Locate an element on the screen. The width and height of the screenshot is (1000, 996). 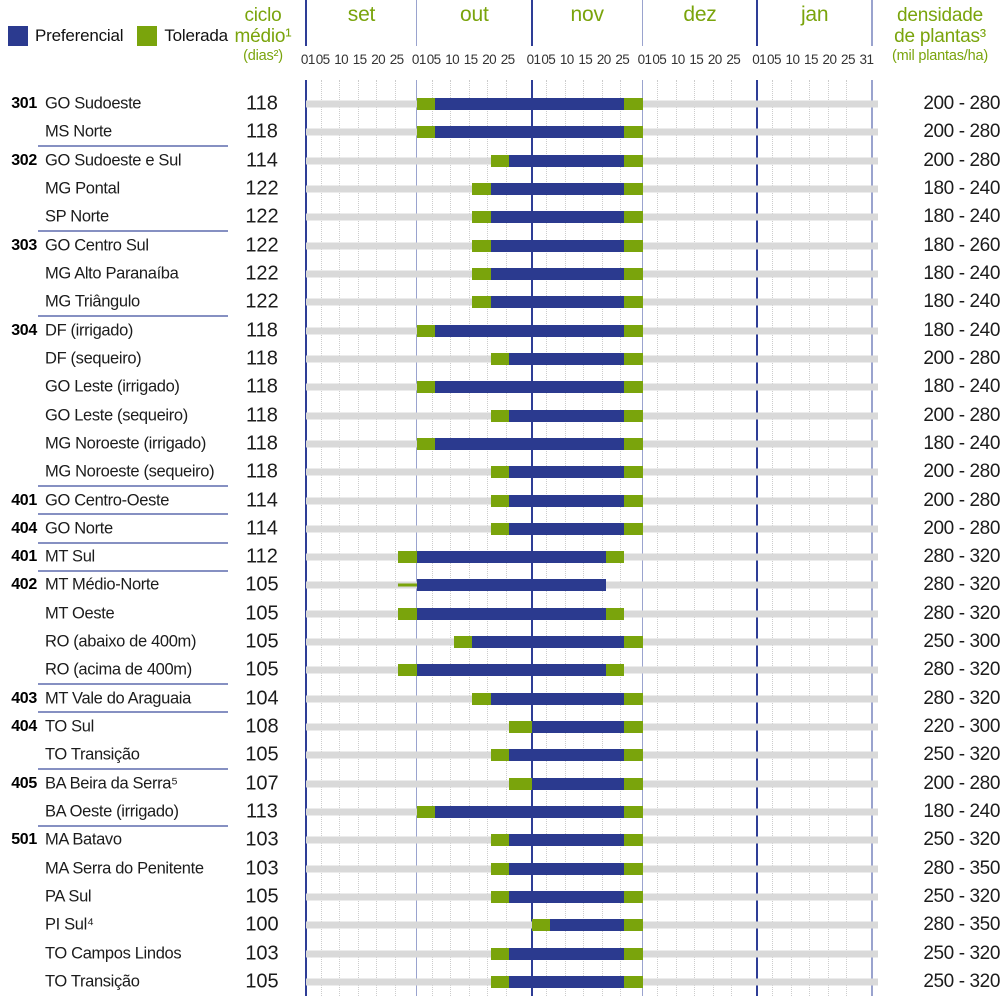
table-row: 303 GO Centro Sul 122 180 - 260 is located at coordinates (500, 246).